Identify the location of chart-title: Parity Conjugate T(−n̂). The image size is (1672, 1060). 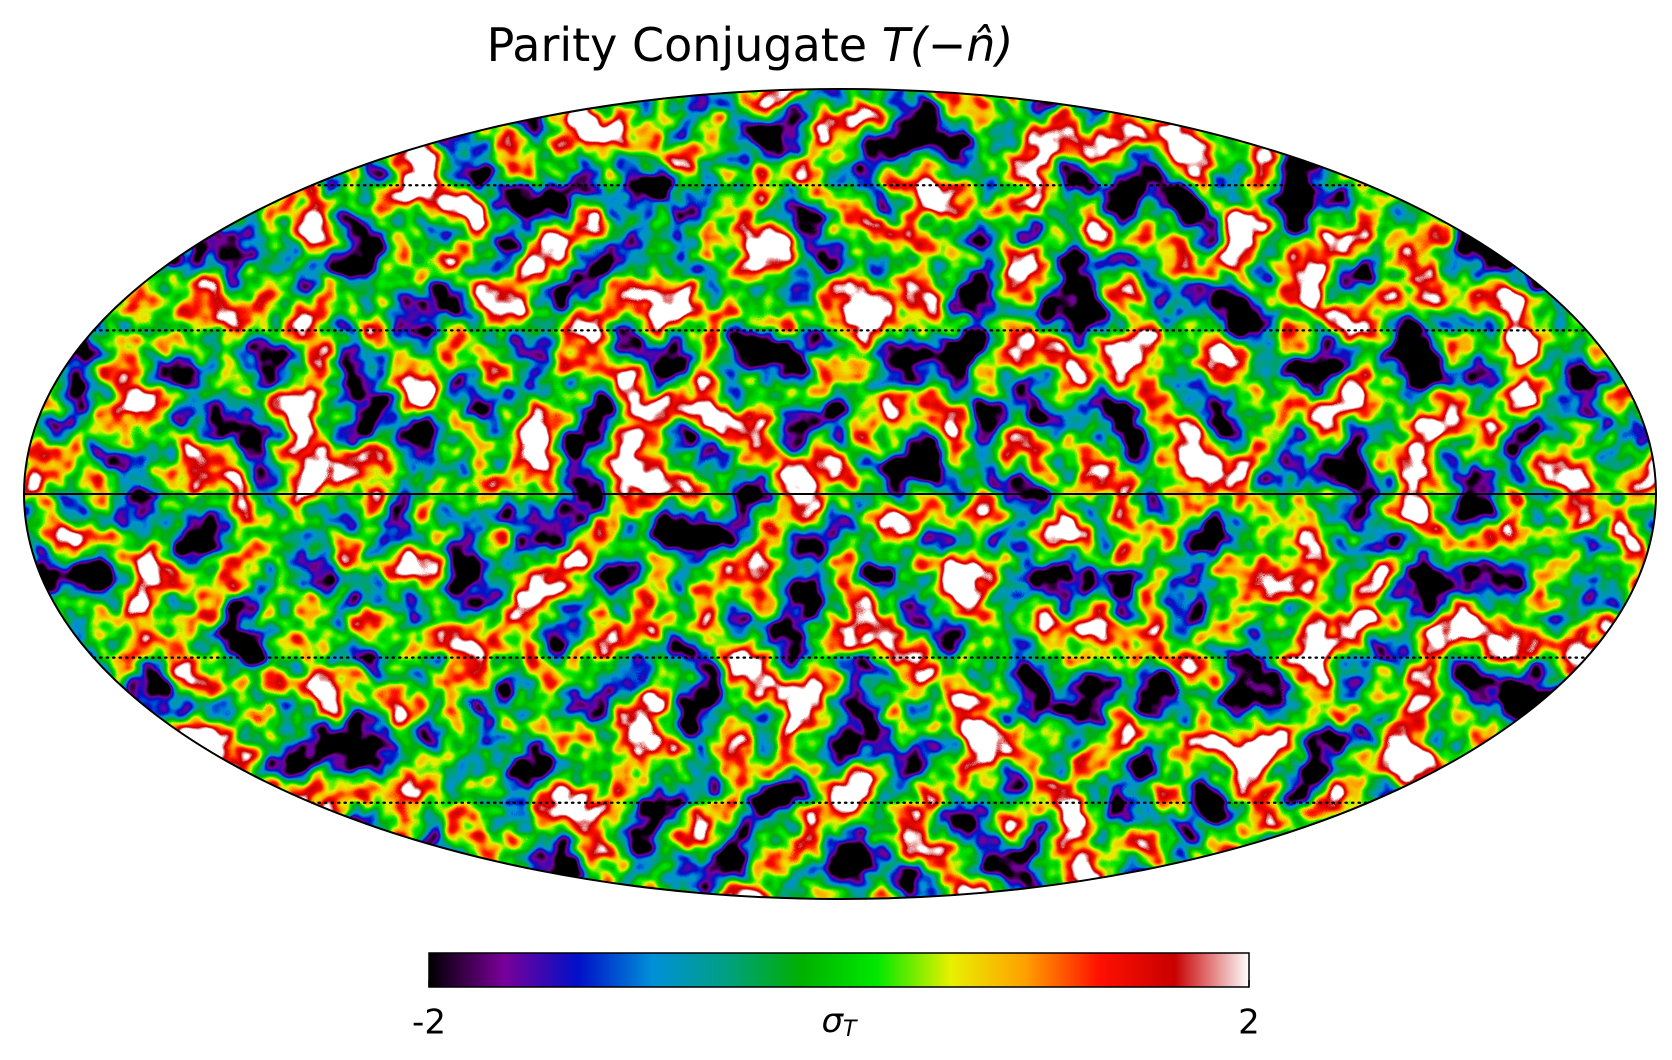
(750, 45).